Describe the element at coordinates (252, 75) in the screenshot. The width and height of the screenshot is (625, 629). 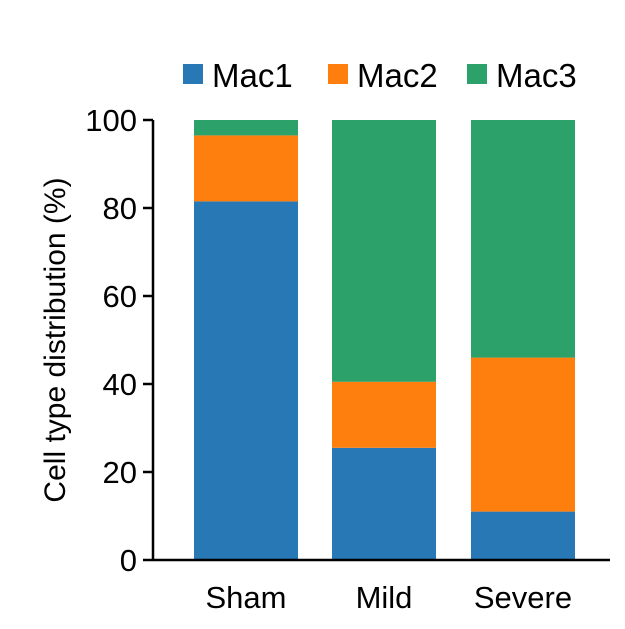
I see `legend-label-mac1: Mac1` at that location.